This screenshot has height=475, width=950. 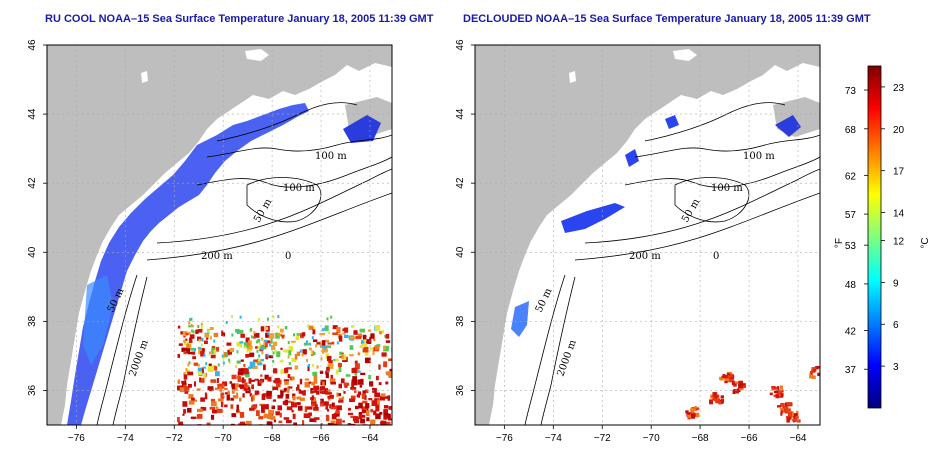 What do you see at coordinates (899, 241) in the screenshot?
I see `celsius-tick-label: 12` at bounding box center [899, 241].